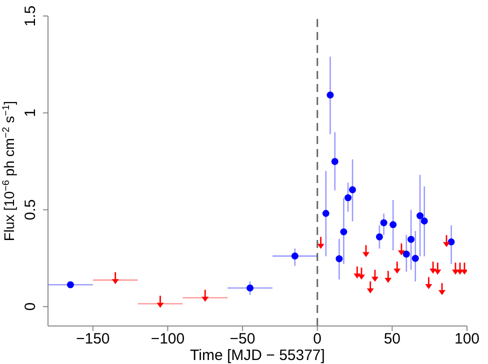 This screenshot has height=364, width=488. Describe the element at coordinates (243, 339) in the screenshot. I see `x-tick-label: −50` at that location.